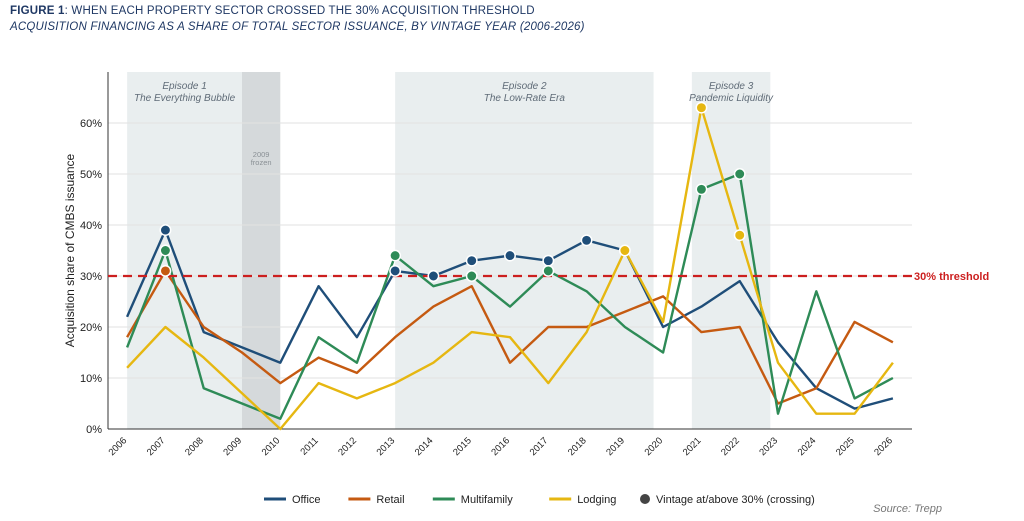 This screenshot has width=1024, height=521. Describe the element at coordinates (731, 86) in the screenshot. I see `episode-label: Episode 3` at that location.